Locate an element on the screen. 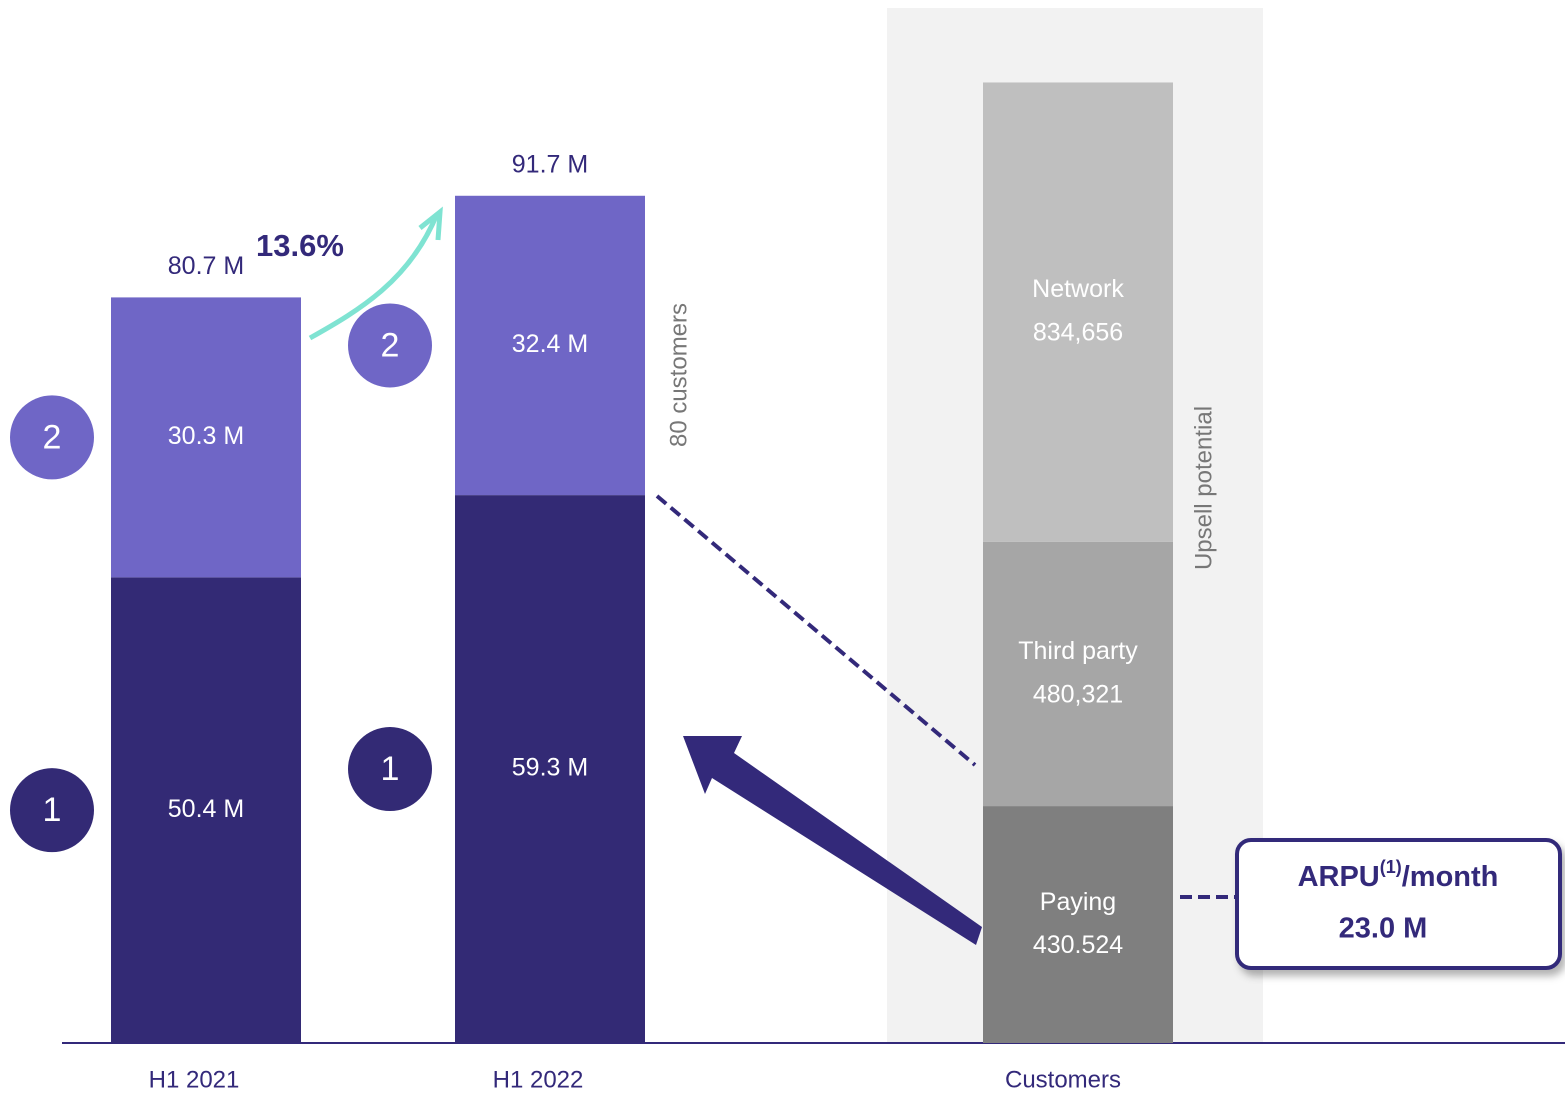  arpu-label: ARPU(1)/month is located at coordinates (1398, 875).